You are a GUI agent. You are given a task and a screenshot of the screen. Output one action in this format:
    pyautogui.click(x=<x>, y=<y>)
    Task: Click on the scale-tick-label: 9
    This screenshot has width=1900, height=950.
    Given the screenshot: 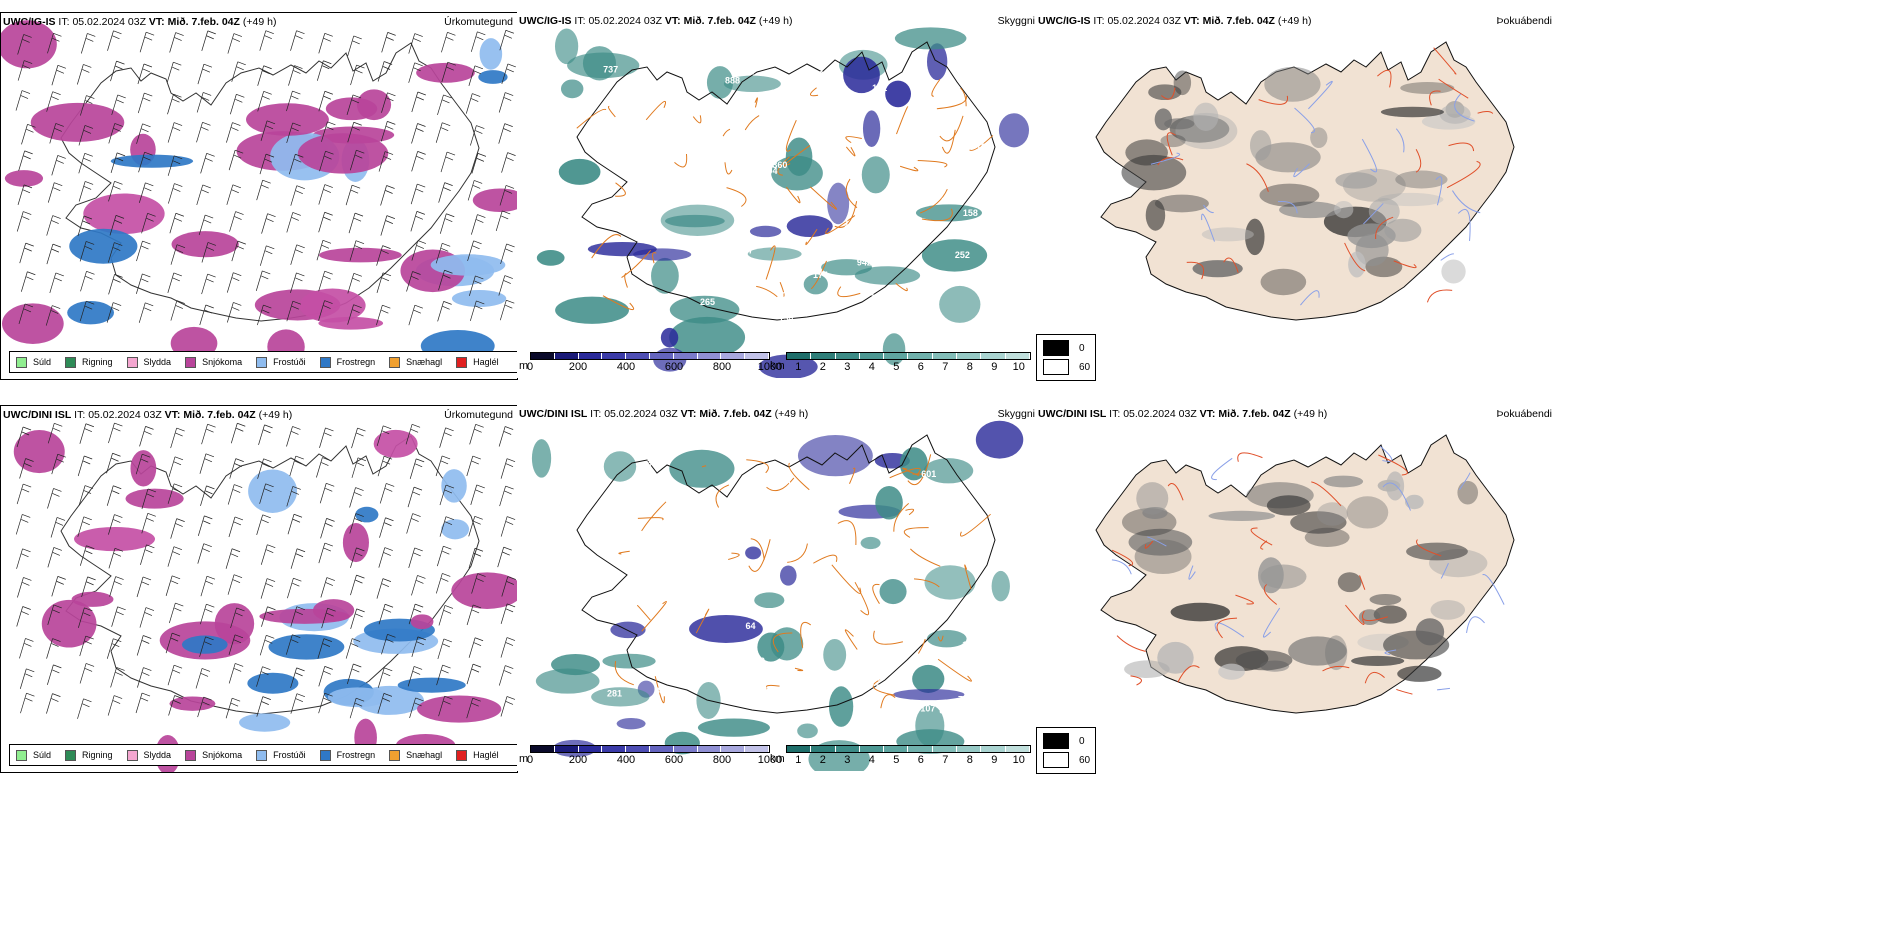 What is the action you would take?
    pyautogui.click(x=994, y=367)
    